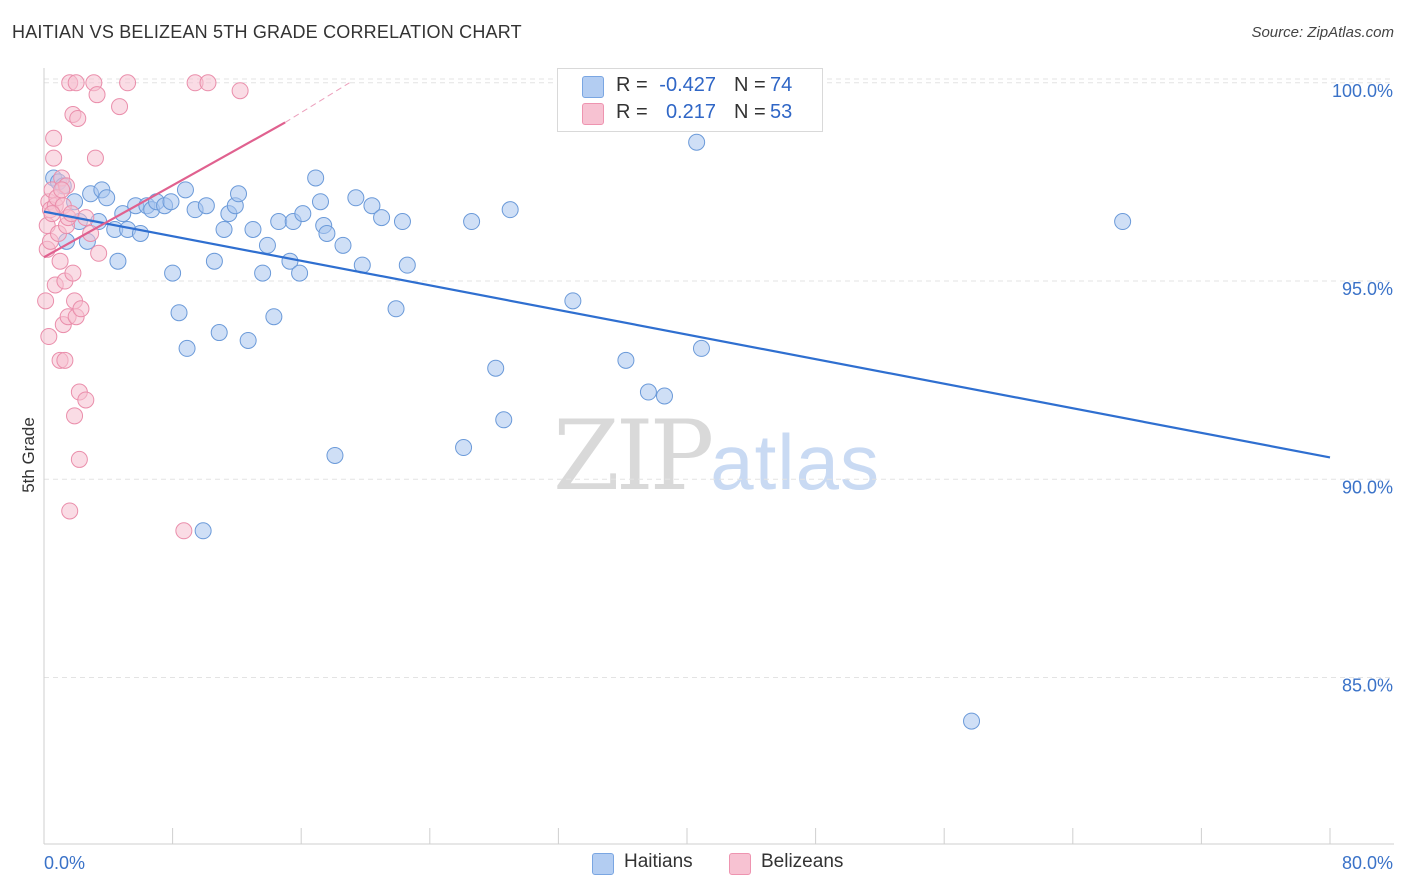  Describe the element at coordinates (1322, 32) in the screenshot. I see `source-credit: Source: ZipAtlas.com` at that location.